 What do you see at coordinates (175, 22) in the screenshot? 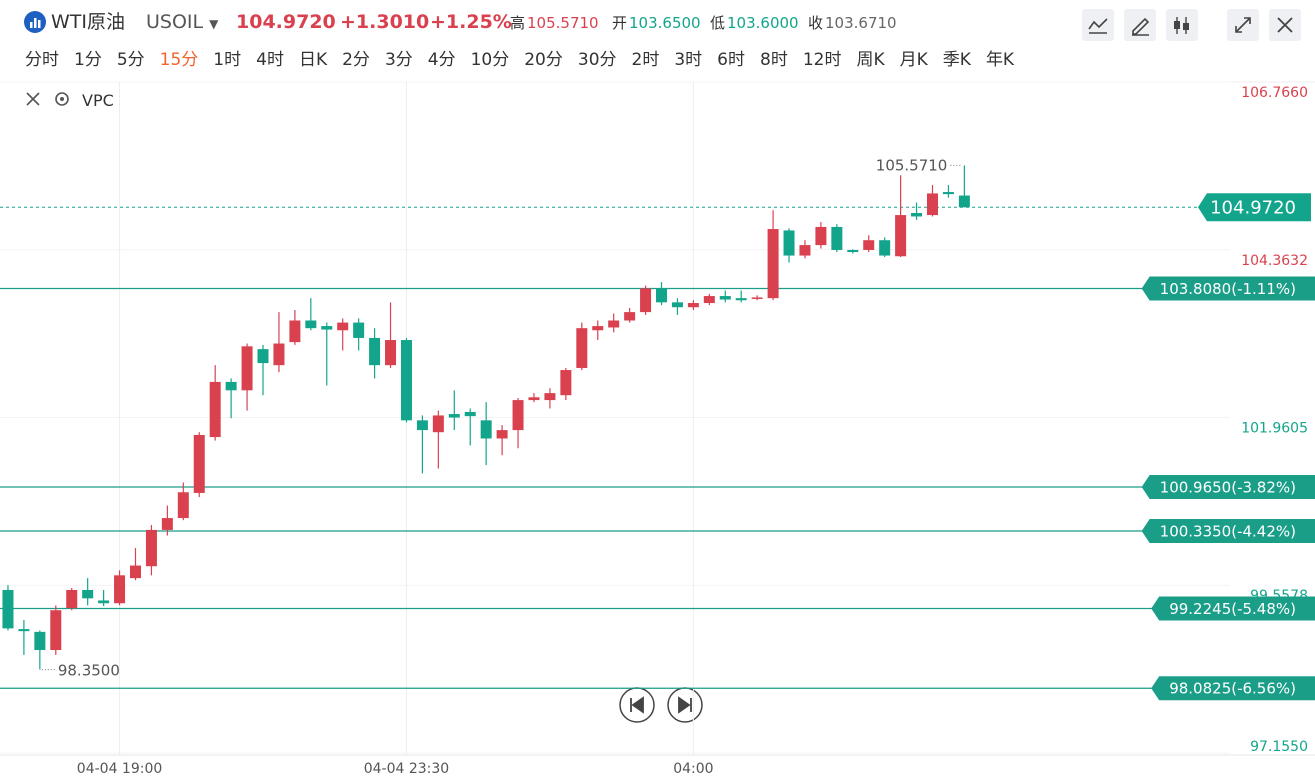
I see `symbol-code: USOIL` at bounding box center [175, 22].